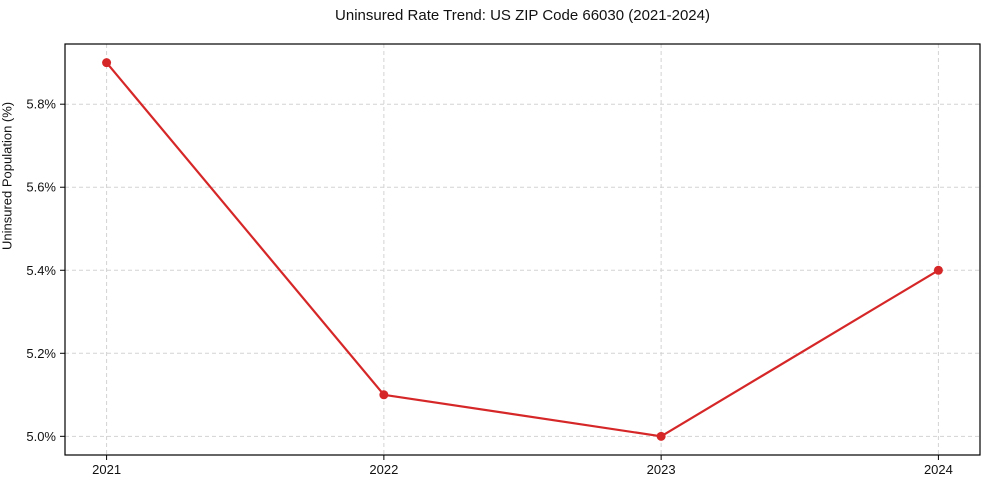 This screenshot has height=490, width=989. What do you see at coordinates (107, 63) in the screenshot?
I see `data-point-2021` at bounding box center [107, 63].